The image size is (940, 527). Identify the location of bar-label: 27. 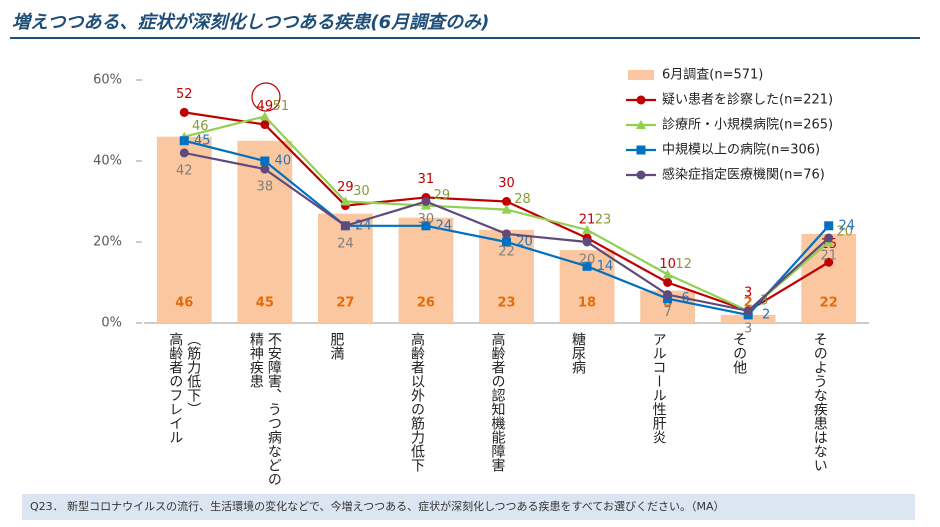
(345, 303).